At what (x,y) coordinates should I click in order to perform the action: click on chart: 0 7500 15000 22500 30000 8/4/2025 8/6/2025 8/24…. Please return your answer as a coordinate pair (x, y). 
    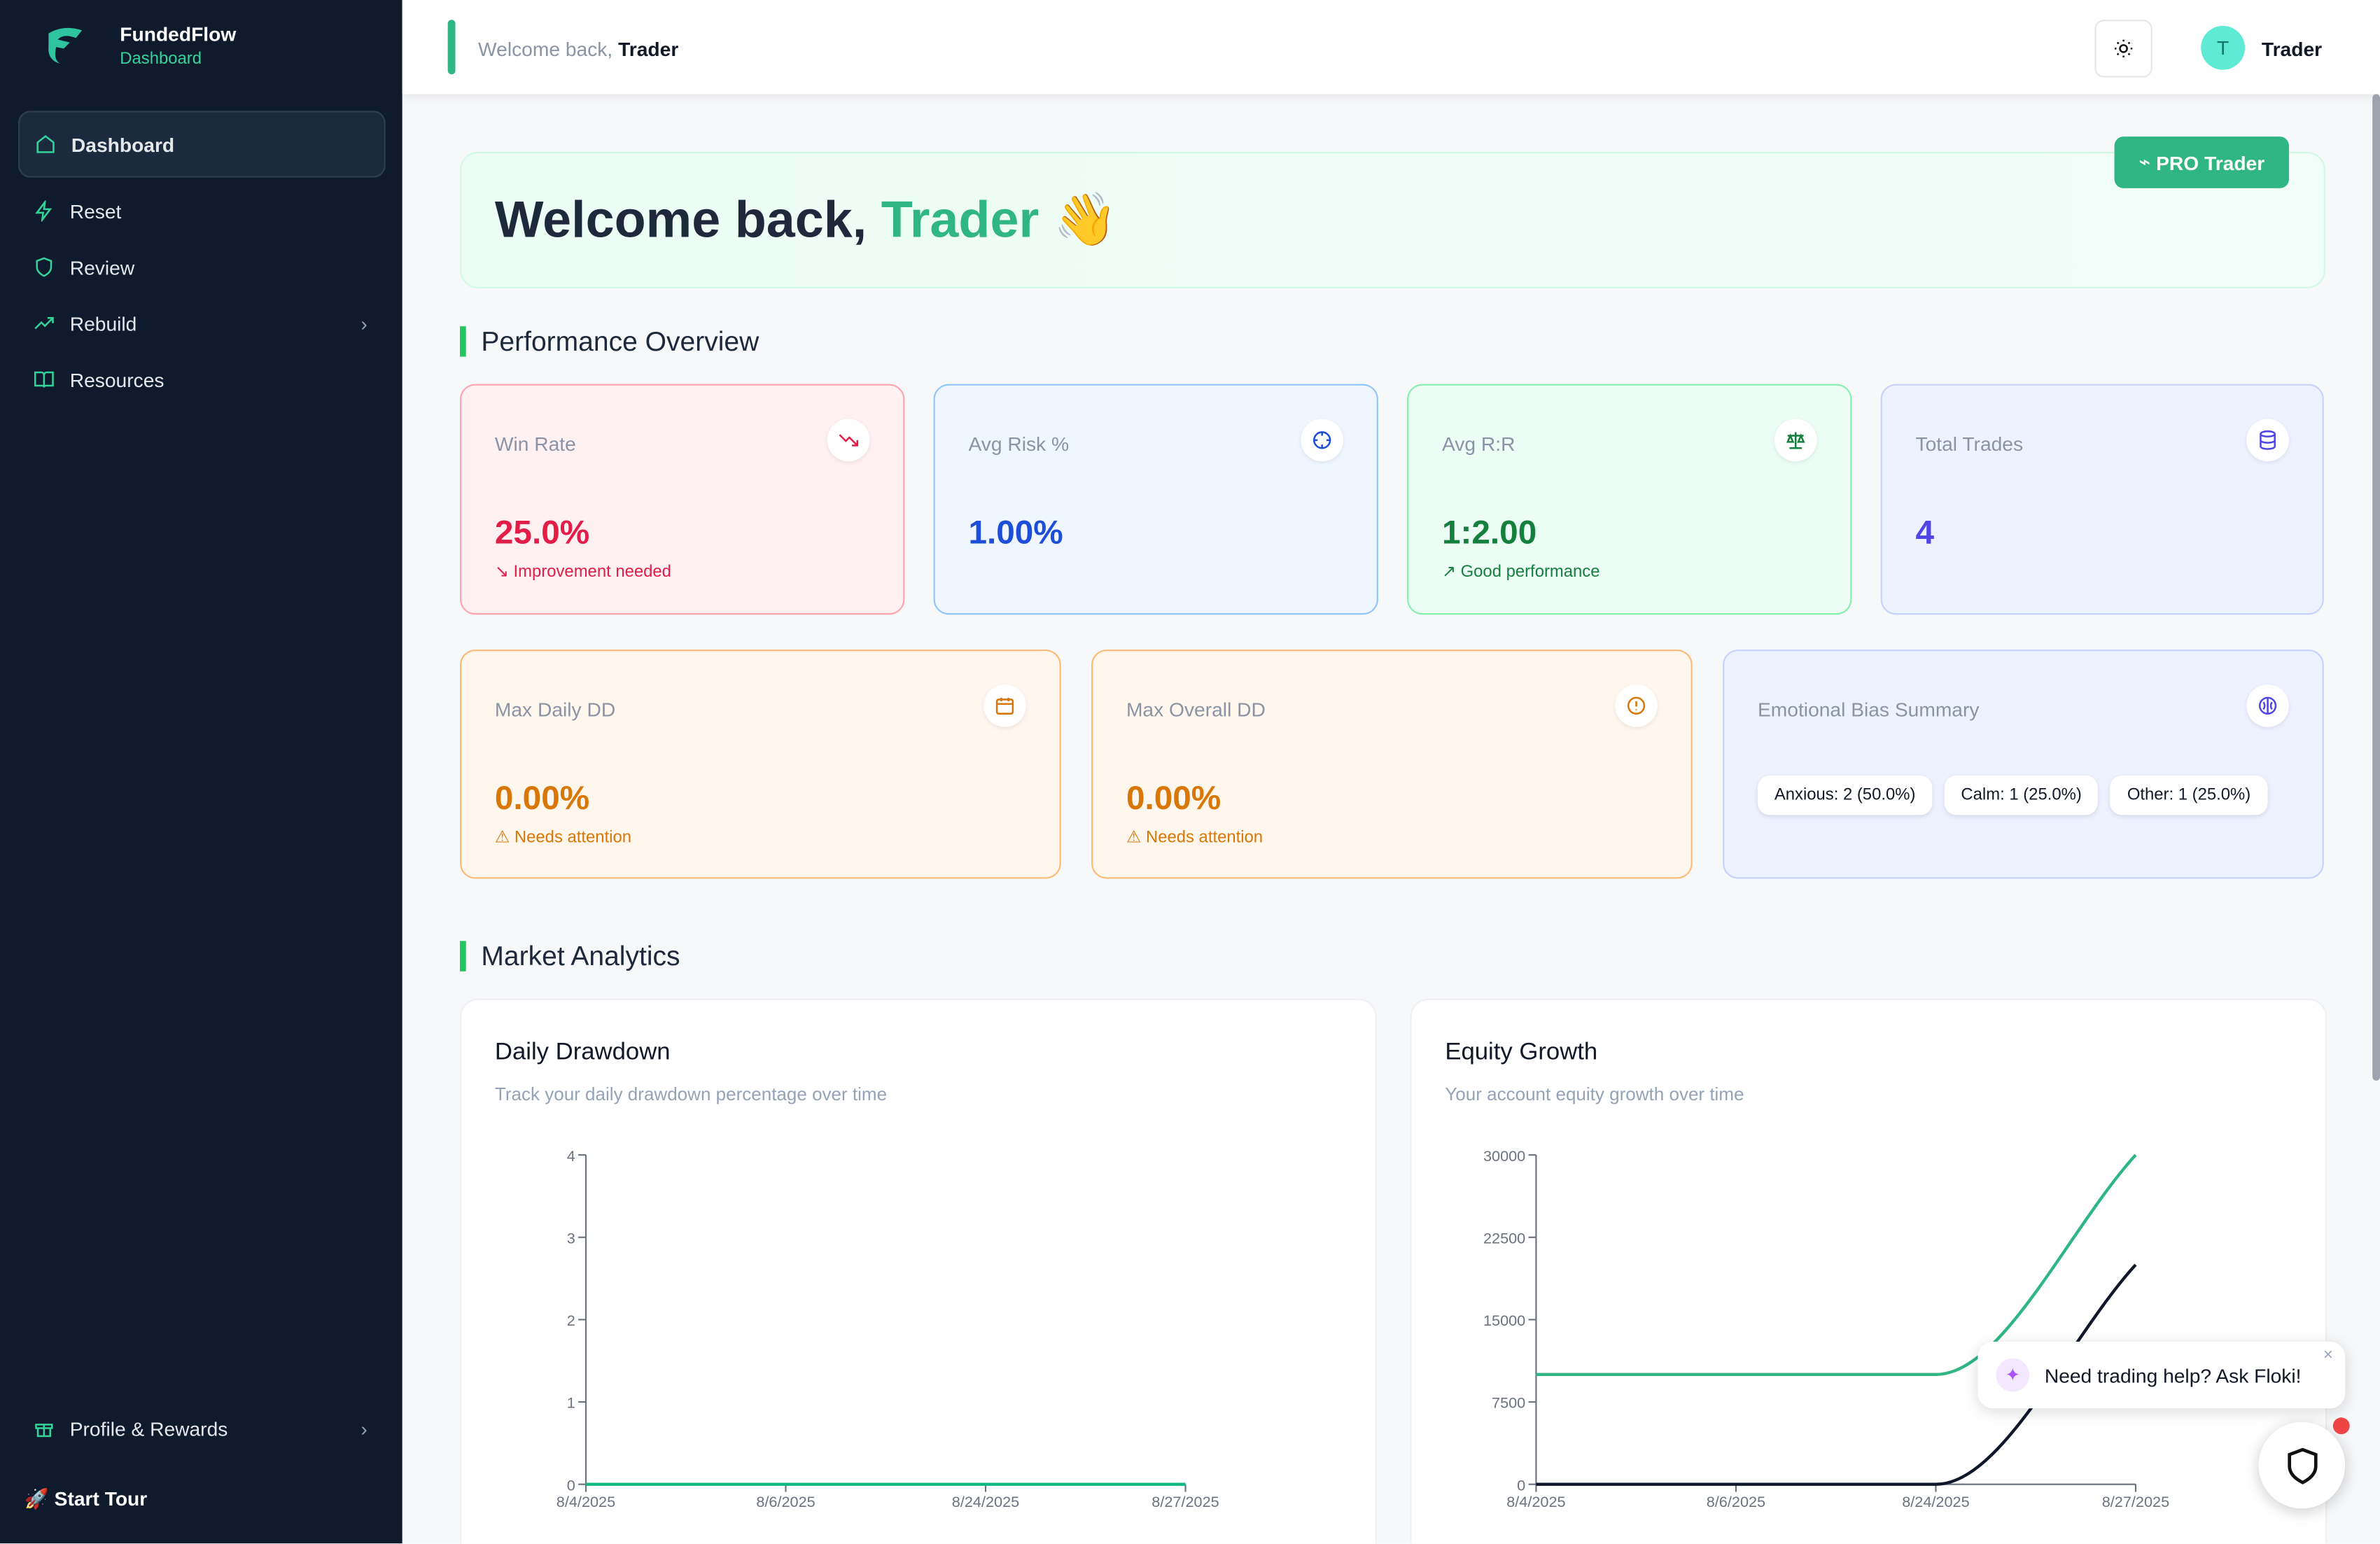
    Looking at the image, I should click on (1826, 1328).